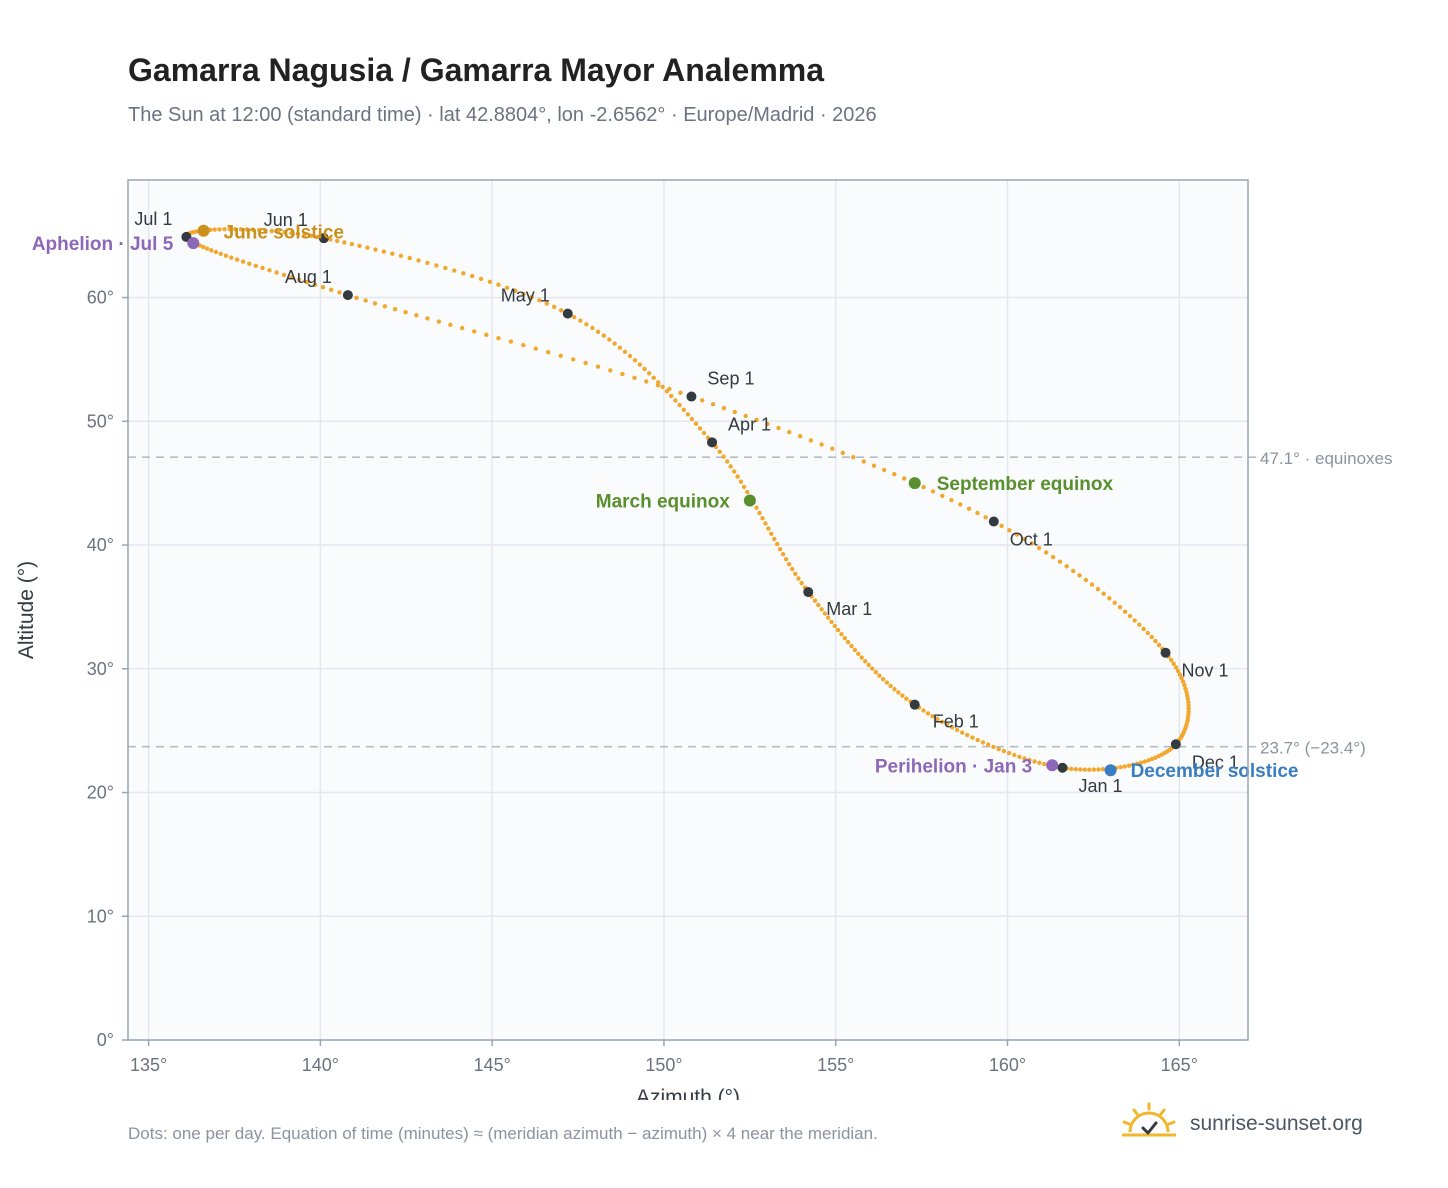 This screenshot has height=1188, width=1448. Describe the element at coordinates (849, 609) in the screenshot. I see `month-label: Mar 1` at that location.